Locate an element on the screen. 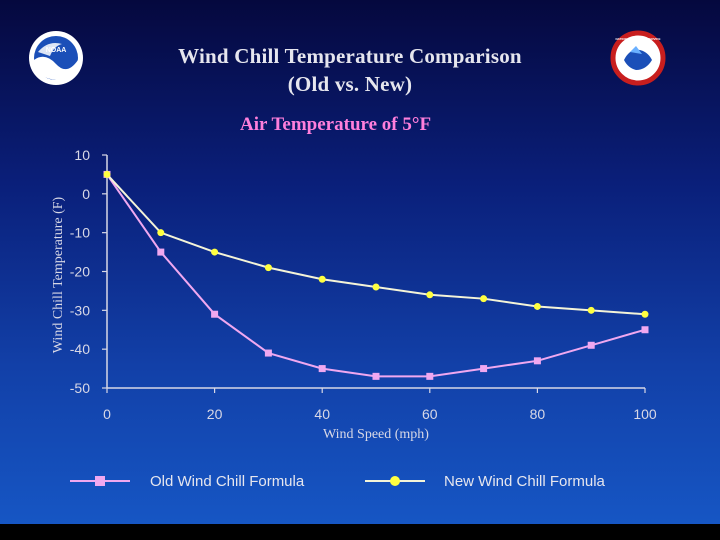 Image resolution: width=720 pixels, height=540 pixels. nws-logo-text: NATIONAL WEATHER SERVICE is located at coordinates (638, 39).